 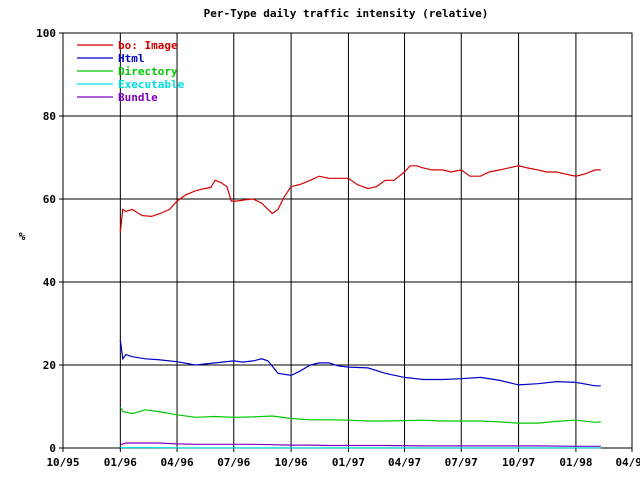 What do you see at coordinates (148, 71) in the screenshot?
I see `legend-label: Directory` at bounding box center [148, 71].